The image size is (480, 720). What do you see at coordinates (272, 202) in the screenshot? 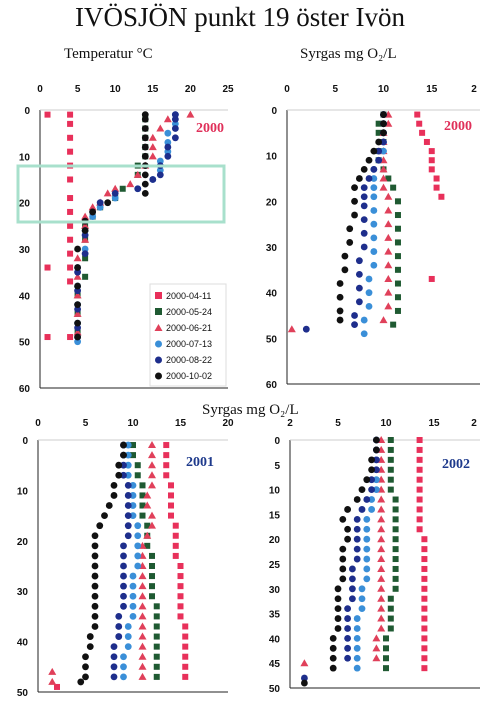
I see `y-tick-label: 20` at bounding box center [272, 202].